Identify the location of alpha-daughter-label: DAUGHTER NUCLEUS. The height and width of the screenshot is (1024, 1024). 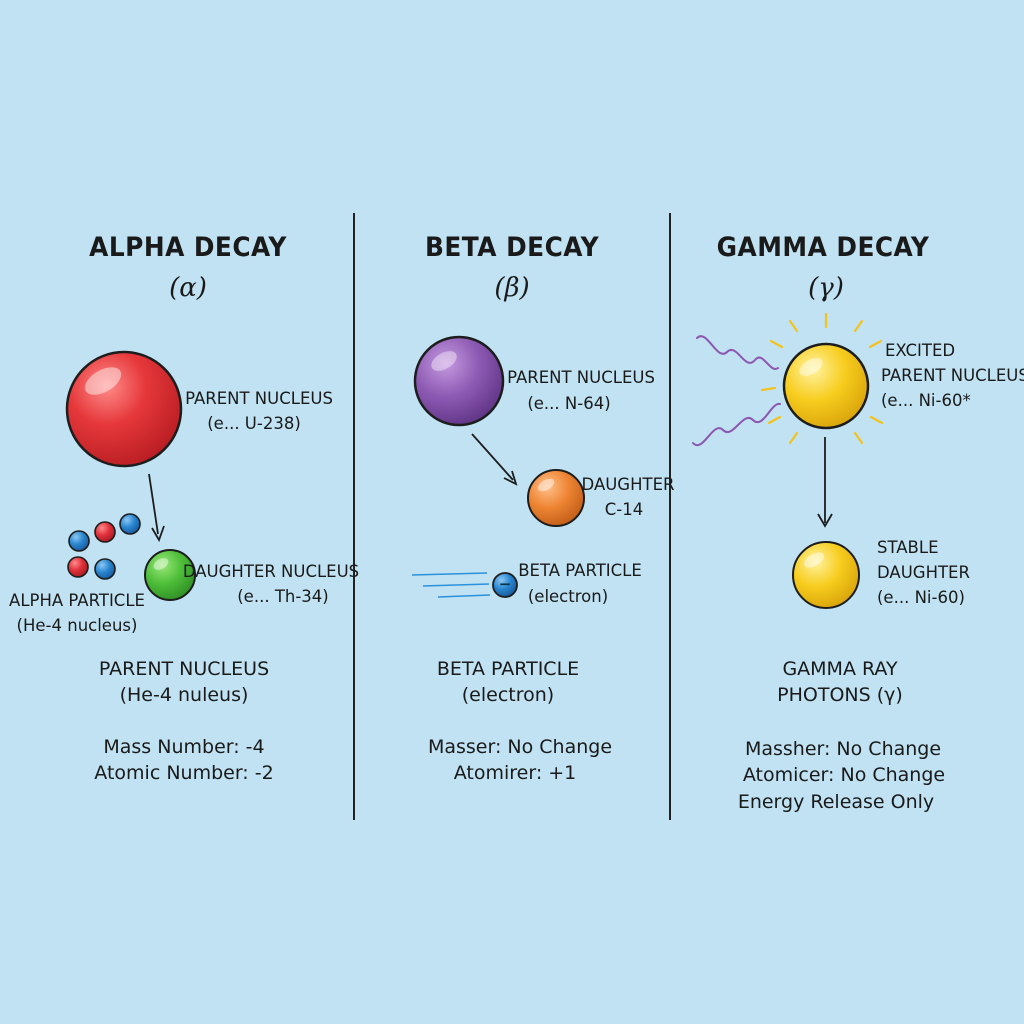
(271, 571).